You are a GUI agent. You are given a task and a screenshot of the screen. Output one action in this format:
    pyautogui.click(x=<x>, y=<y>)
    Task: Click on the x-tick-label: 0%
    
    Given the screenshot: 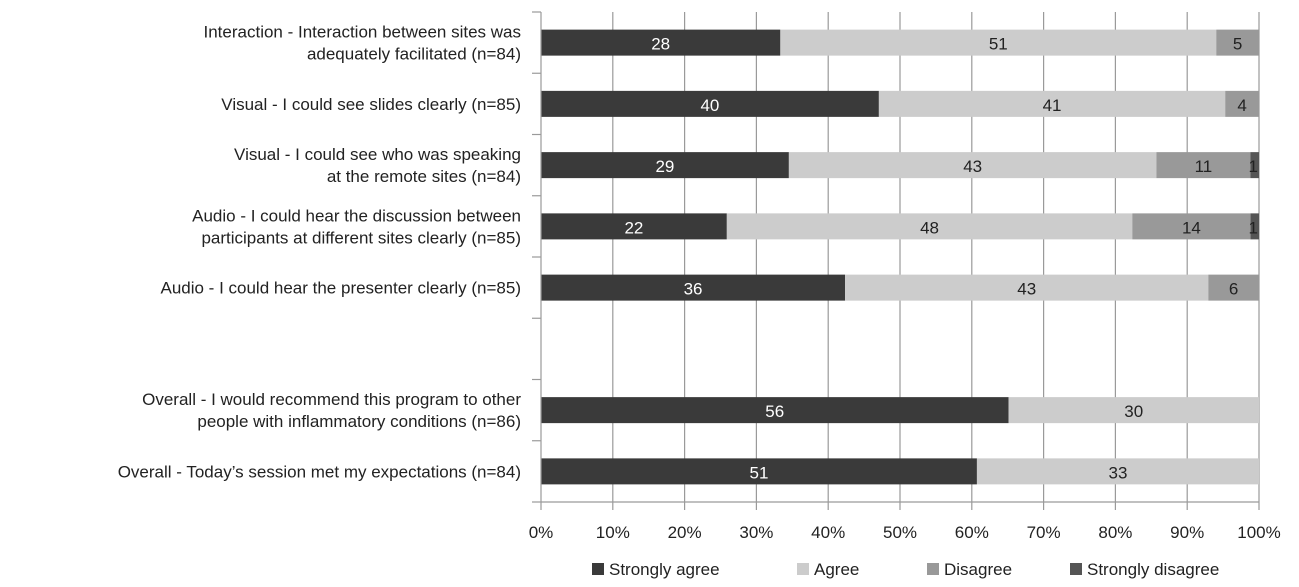 What is the action you would take?
    pyautogui.click(x=541, y=532)
    